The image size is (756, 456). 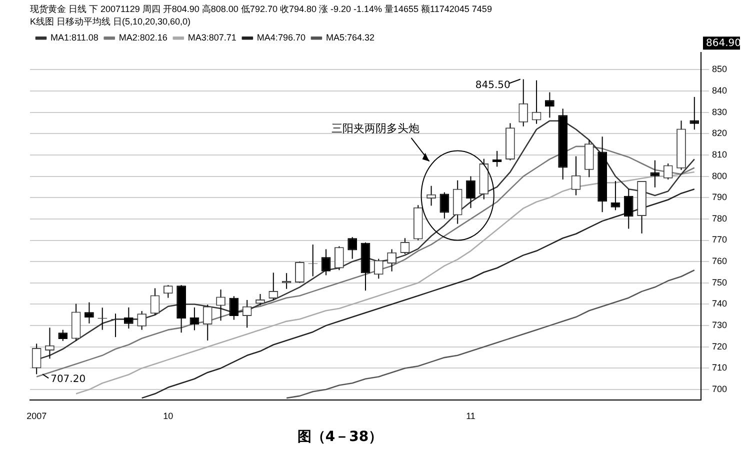 I want to click on y-tick-label: 790, so click(x=720, y=197).